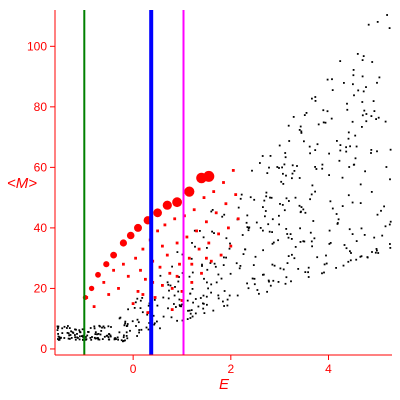  What do you see at coordinates (224, 384) in the screenshot?
I see `x-axis-title: E` at bounding box center [224, 384].